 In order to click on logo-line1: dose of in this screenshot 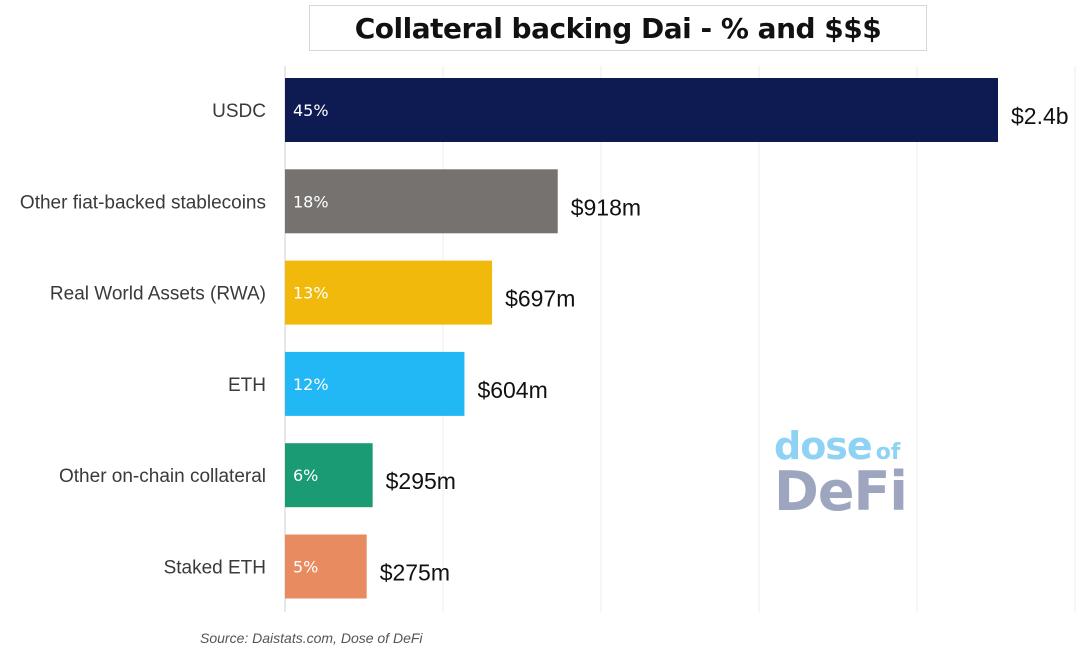, I will do `click(837, 446)`.